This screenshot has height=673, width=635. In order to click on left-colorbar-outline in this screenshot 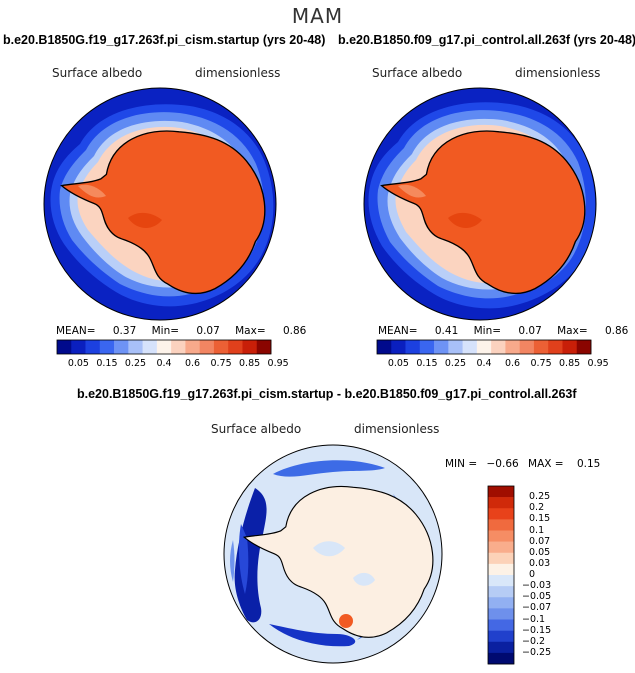, I will do `click(164, 347)`.